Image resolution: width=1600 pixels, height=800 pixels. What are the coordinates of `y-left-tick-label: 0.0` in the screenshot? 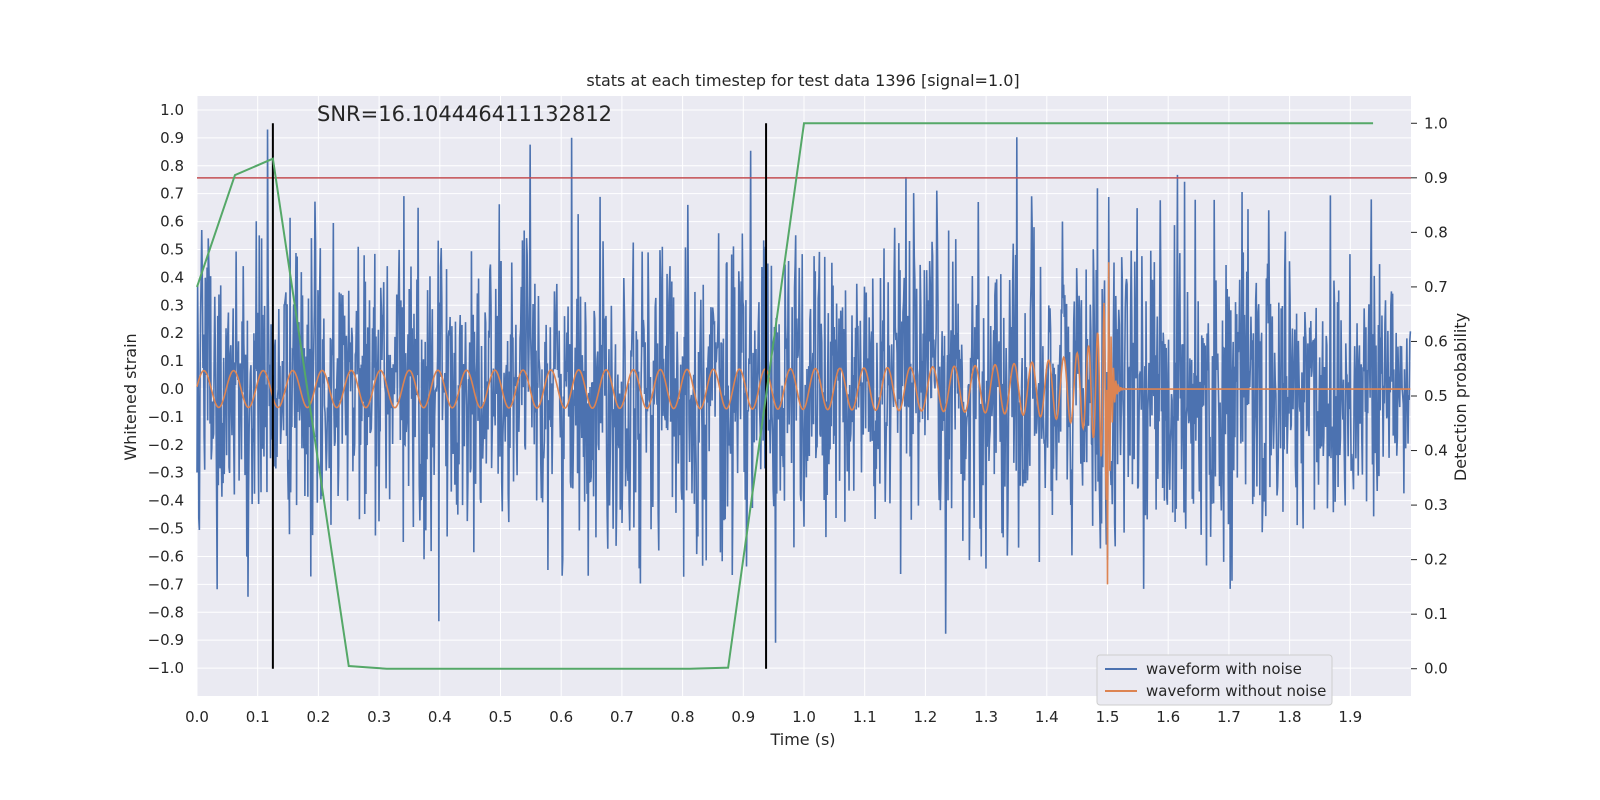 It's located at (172, 389).